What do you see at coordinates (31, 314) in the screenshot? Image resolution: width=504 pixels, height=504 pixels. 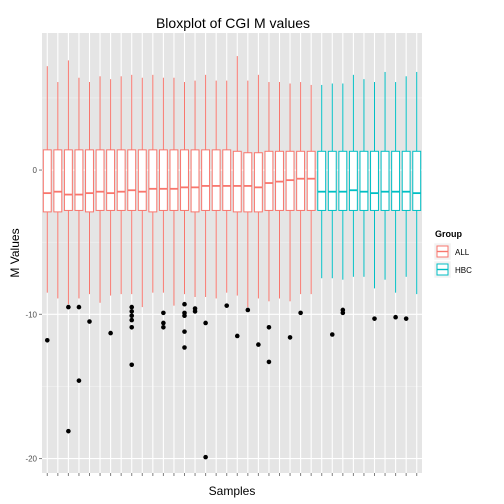 I see `y-tick-label: -10` at bounding box center [31, 314].